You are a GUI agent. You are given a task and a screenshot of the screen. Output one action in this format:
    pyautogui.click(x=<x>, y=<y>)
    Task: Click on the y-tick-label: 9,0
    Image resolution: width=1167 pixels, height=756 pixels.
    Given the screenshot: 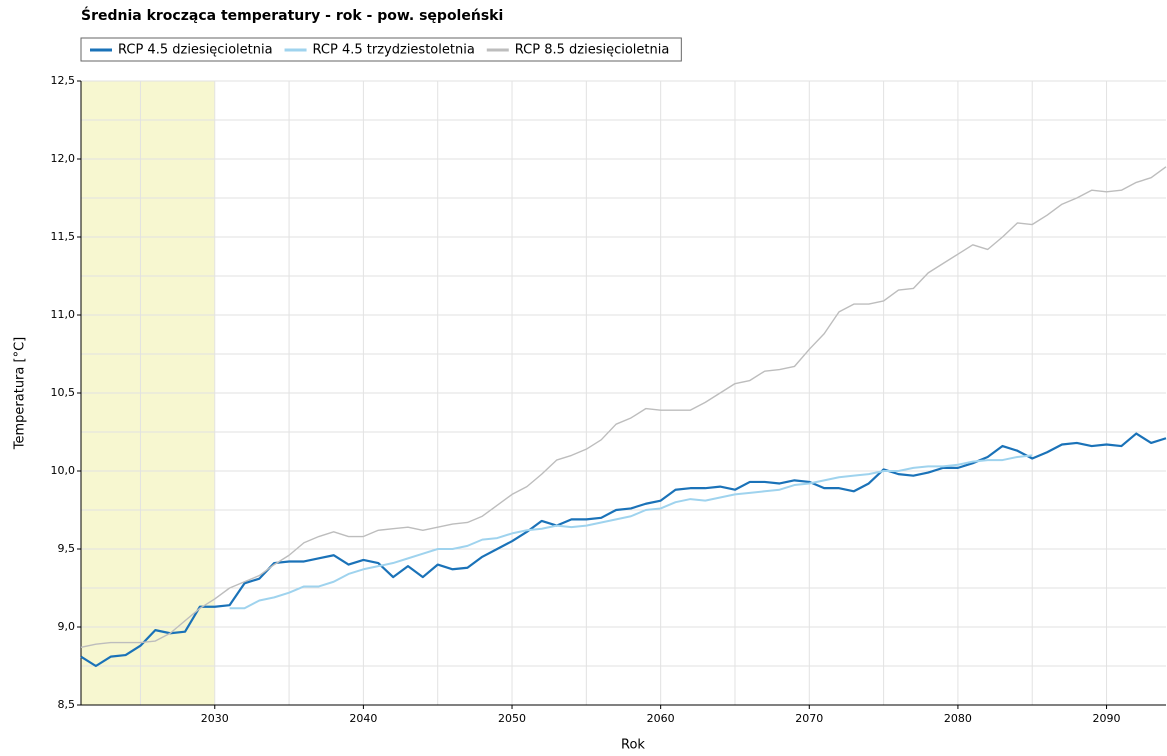 What is the action you would take?
    pyautogui.click(x=67, y=626)
    